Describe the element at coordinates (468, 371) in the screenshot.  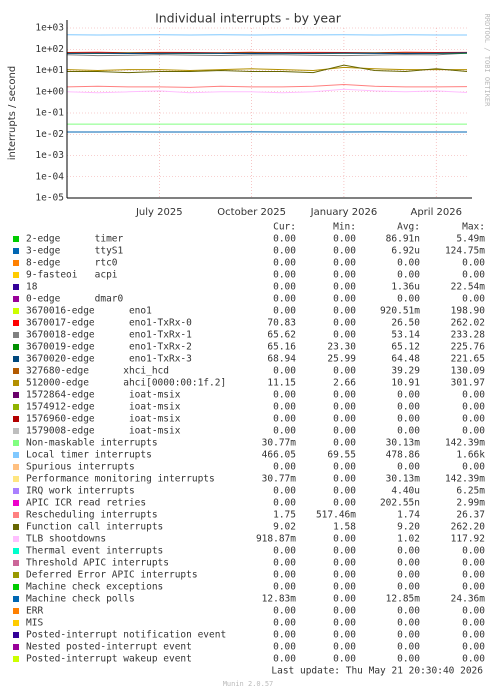
I see `legend-value: 130.09` at that location.